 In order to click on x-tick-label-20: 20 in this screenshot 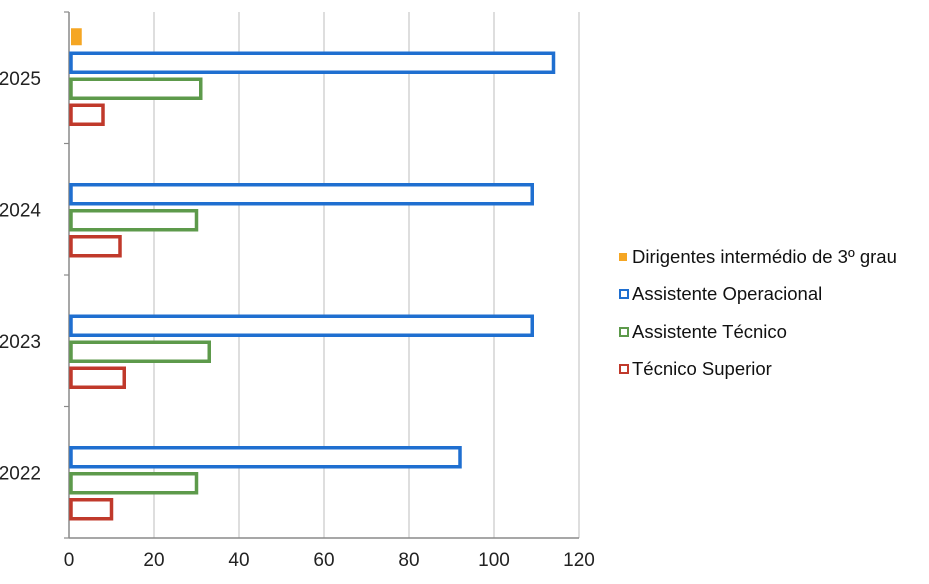, I will do `click(153, 560)`.